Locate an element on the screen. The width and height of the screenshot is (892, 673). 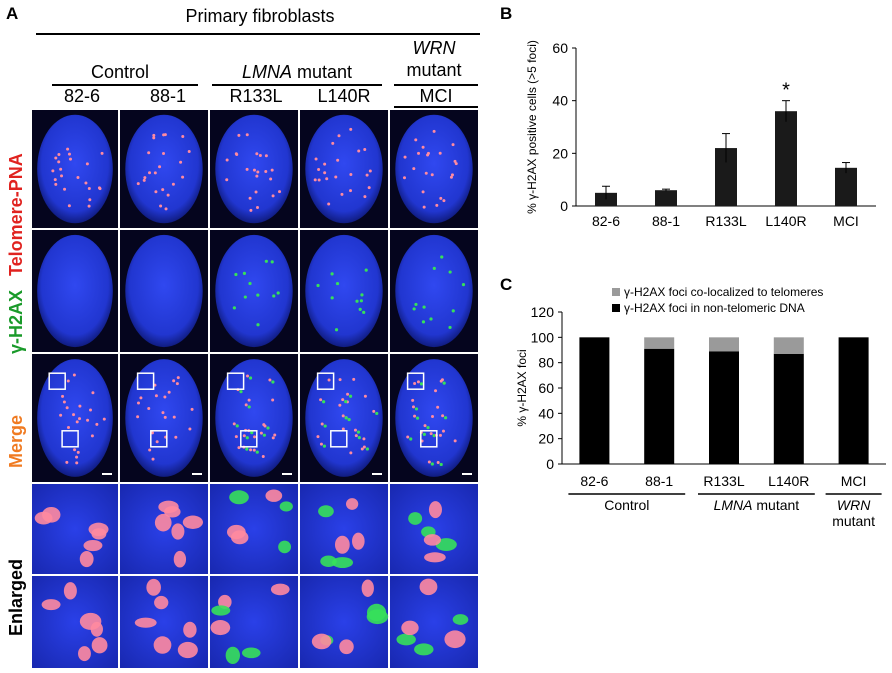
c-y-tick-label: 80 is located at coordinates (546, 363).